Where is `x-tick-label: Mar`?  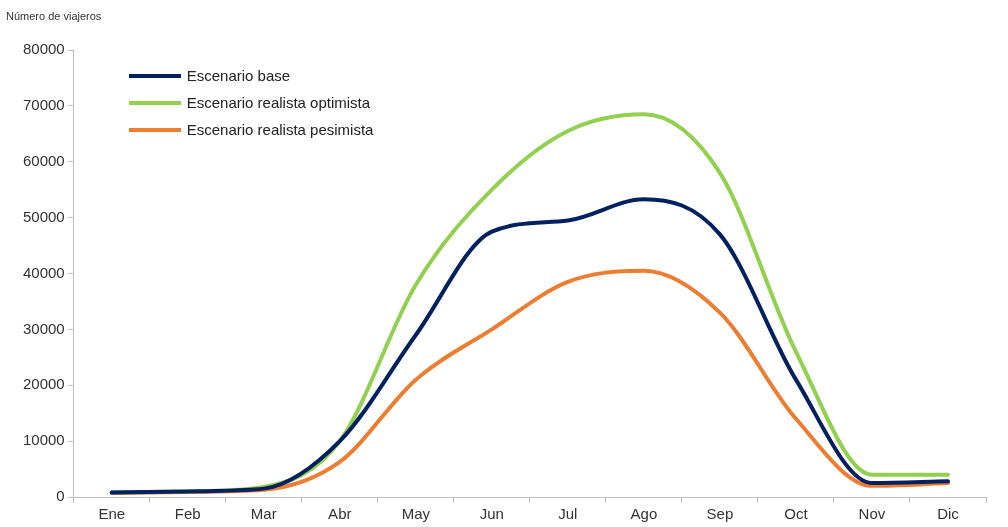 x-tick-label: Mar is located at coordinates (263, 514).